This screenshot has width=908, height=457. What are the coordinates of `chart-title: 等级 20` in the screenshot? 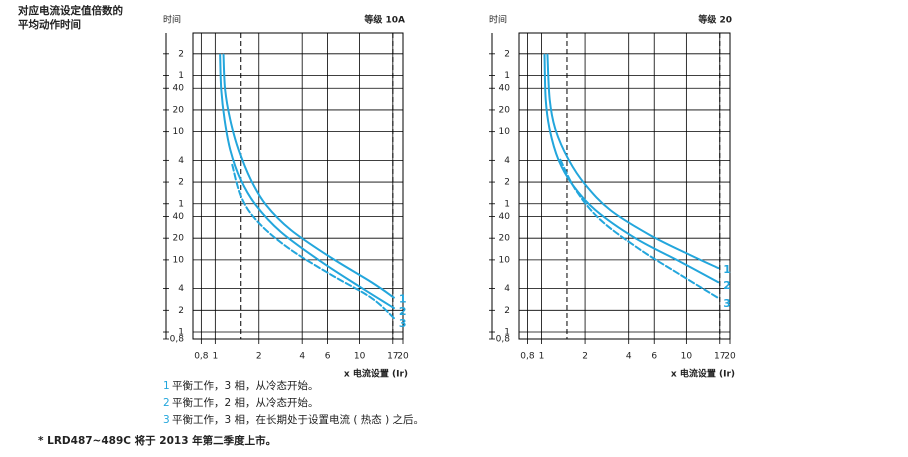 It's located at (714, 20).